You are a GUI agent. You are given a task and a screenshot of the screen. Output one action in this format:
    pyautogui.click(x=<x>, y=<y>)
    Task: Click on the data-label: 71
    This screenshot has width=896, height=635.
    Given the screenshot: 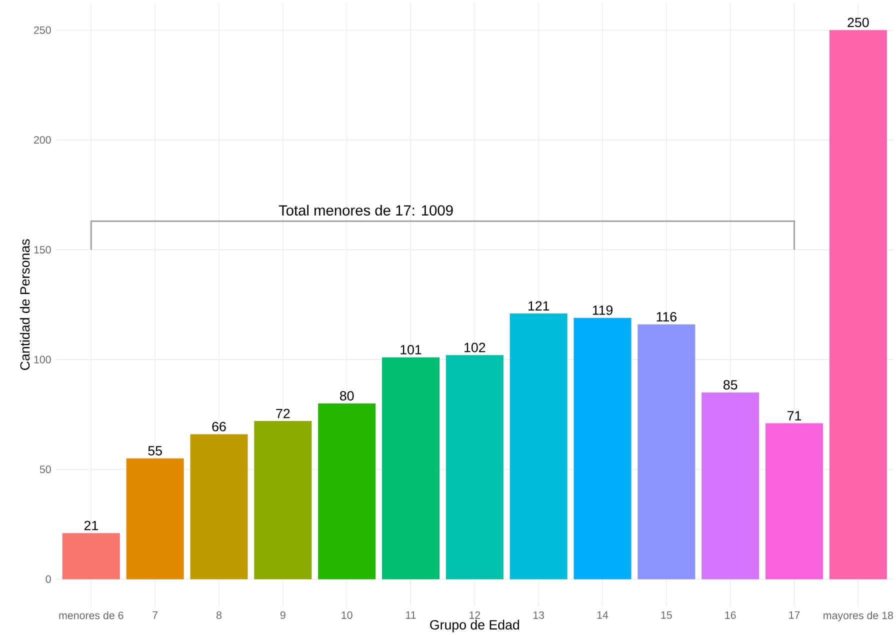 What is the action you would take?
    pyautogui.click(x=795, y=415)
    